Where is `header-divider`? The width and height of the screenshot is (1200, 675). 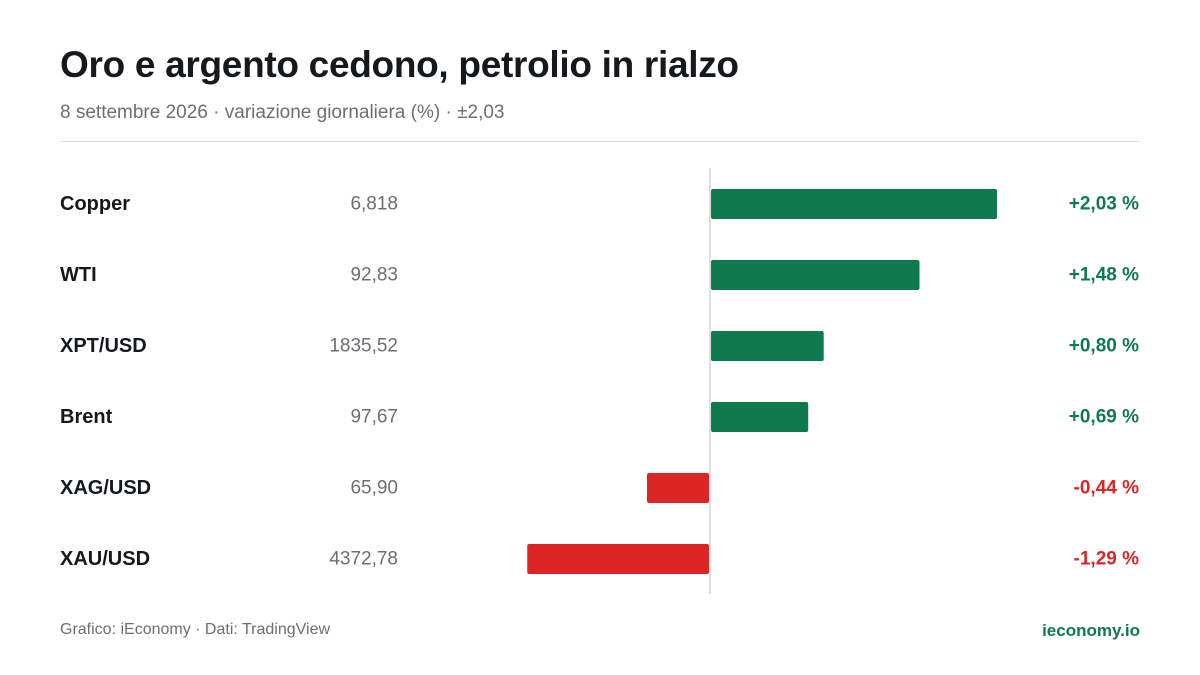 header-divider is located at coordinates (600, 141).